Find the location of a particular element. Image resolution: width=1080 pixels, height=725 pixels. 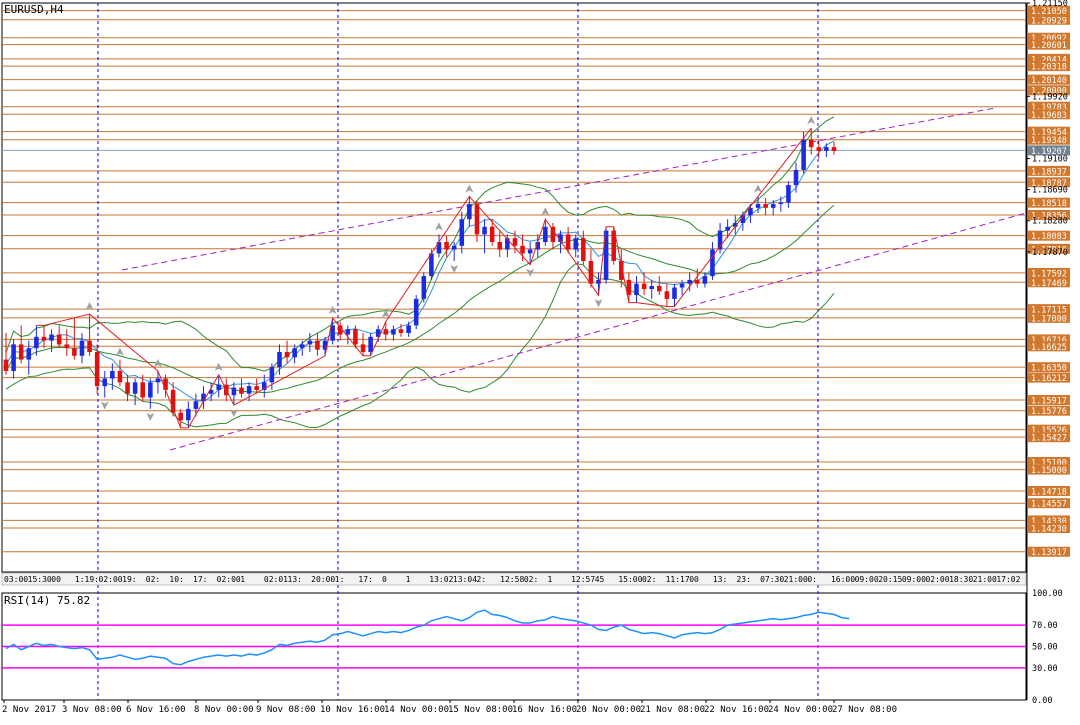

price-level-label: 1.14557 is located at coordinates (1049, 505).